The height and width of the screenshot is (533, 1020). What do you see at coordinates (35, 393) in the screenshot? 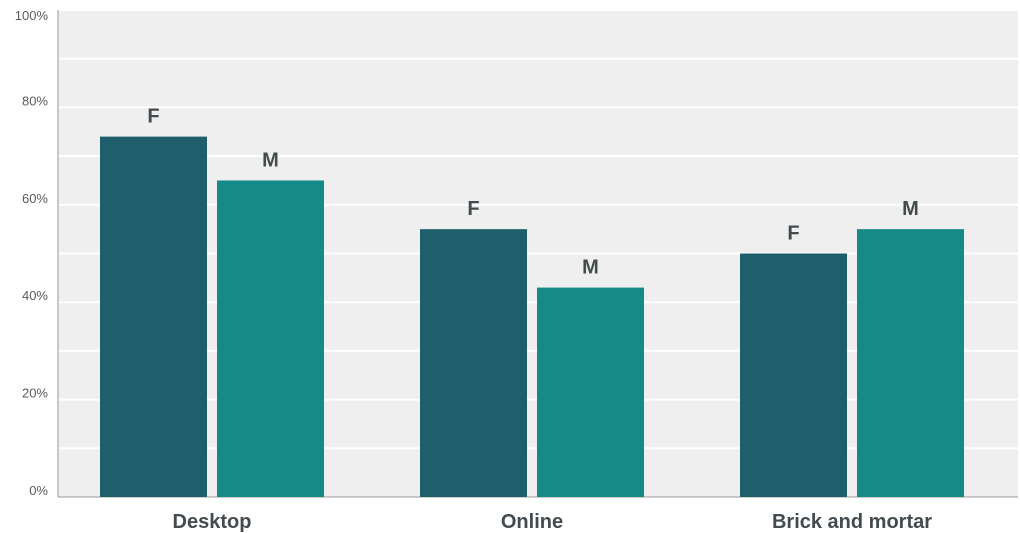
I see `y-tick-label: 20%` at bounding box center [35, 393].